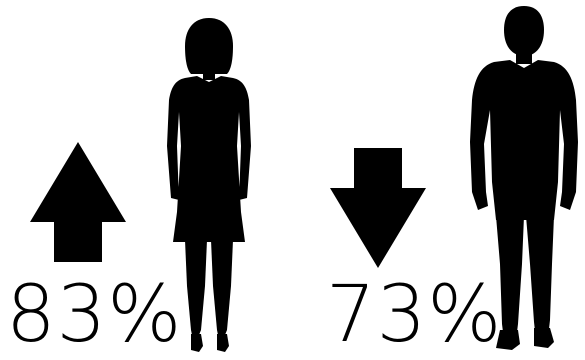 Image resolution: width=585 pixels, height=360 pixels. What do you see at coordinates (414, 315) in the screenshot?
I see `percent-men: 73%` at bounding box center [414, 315].